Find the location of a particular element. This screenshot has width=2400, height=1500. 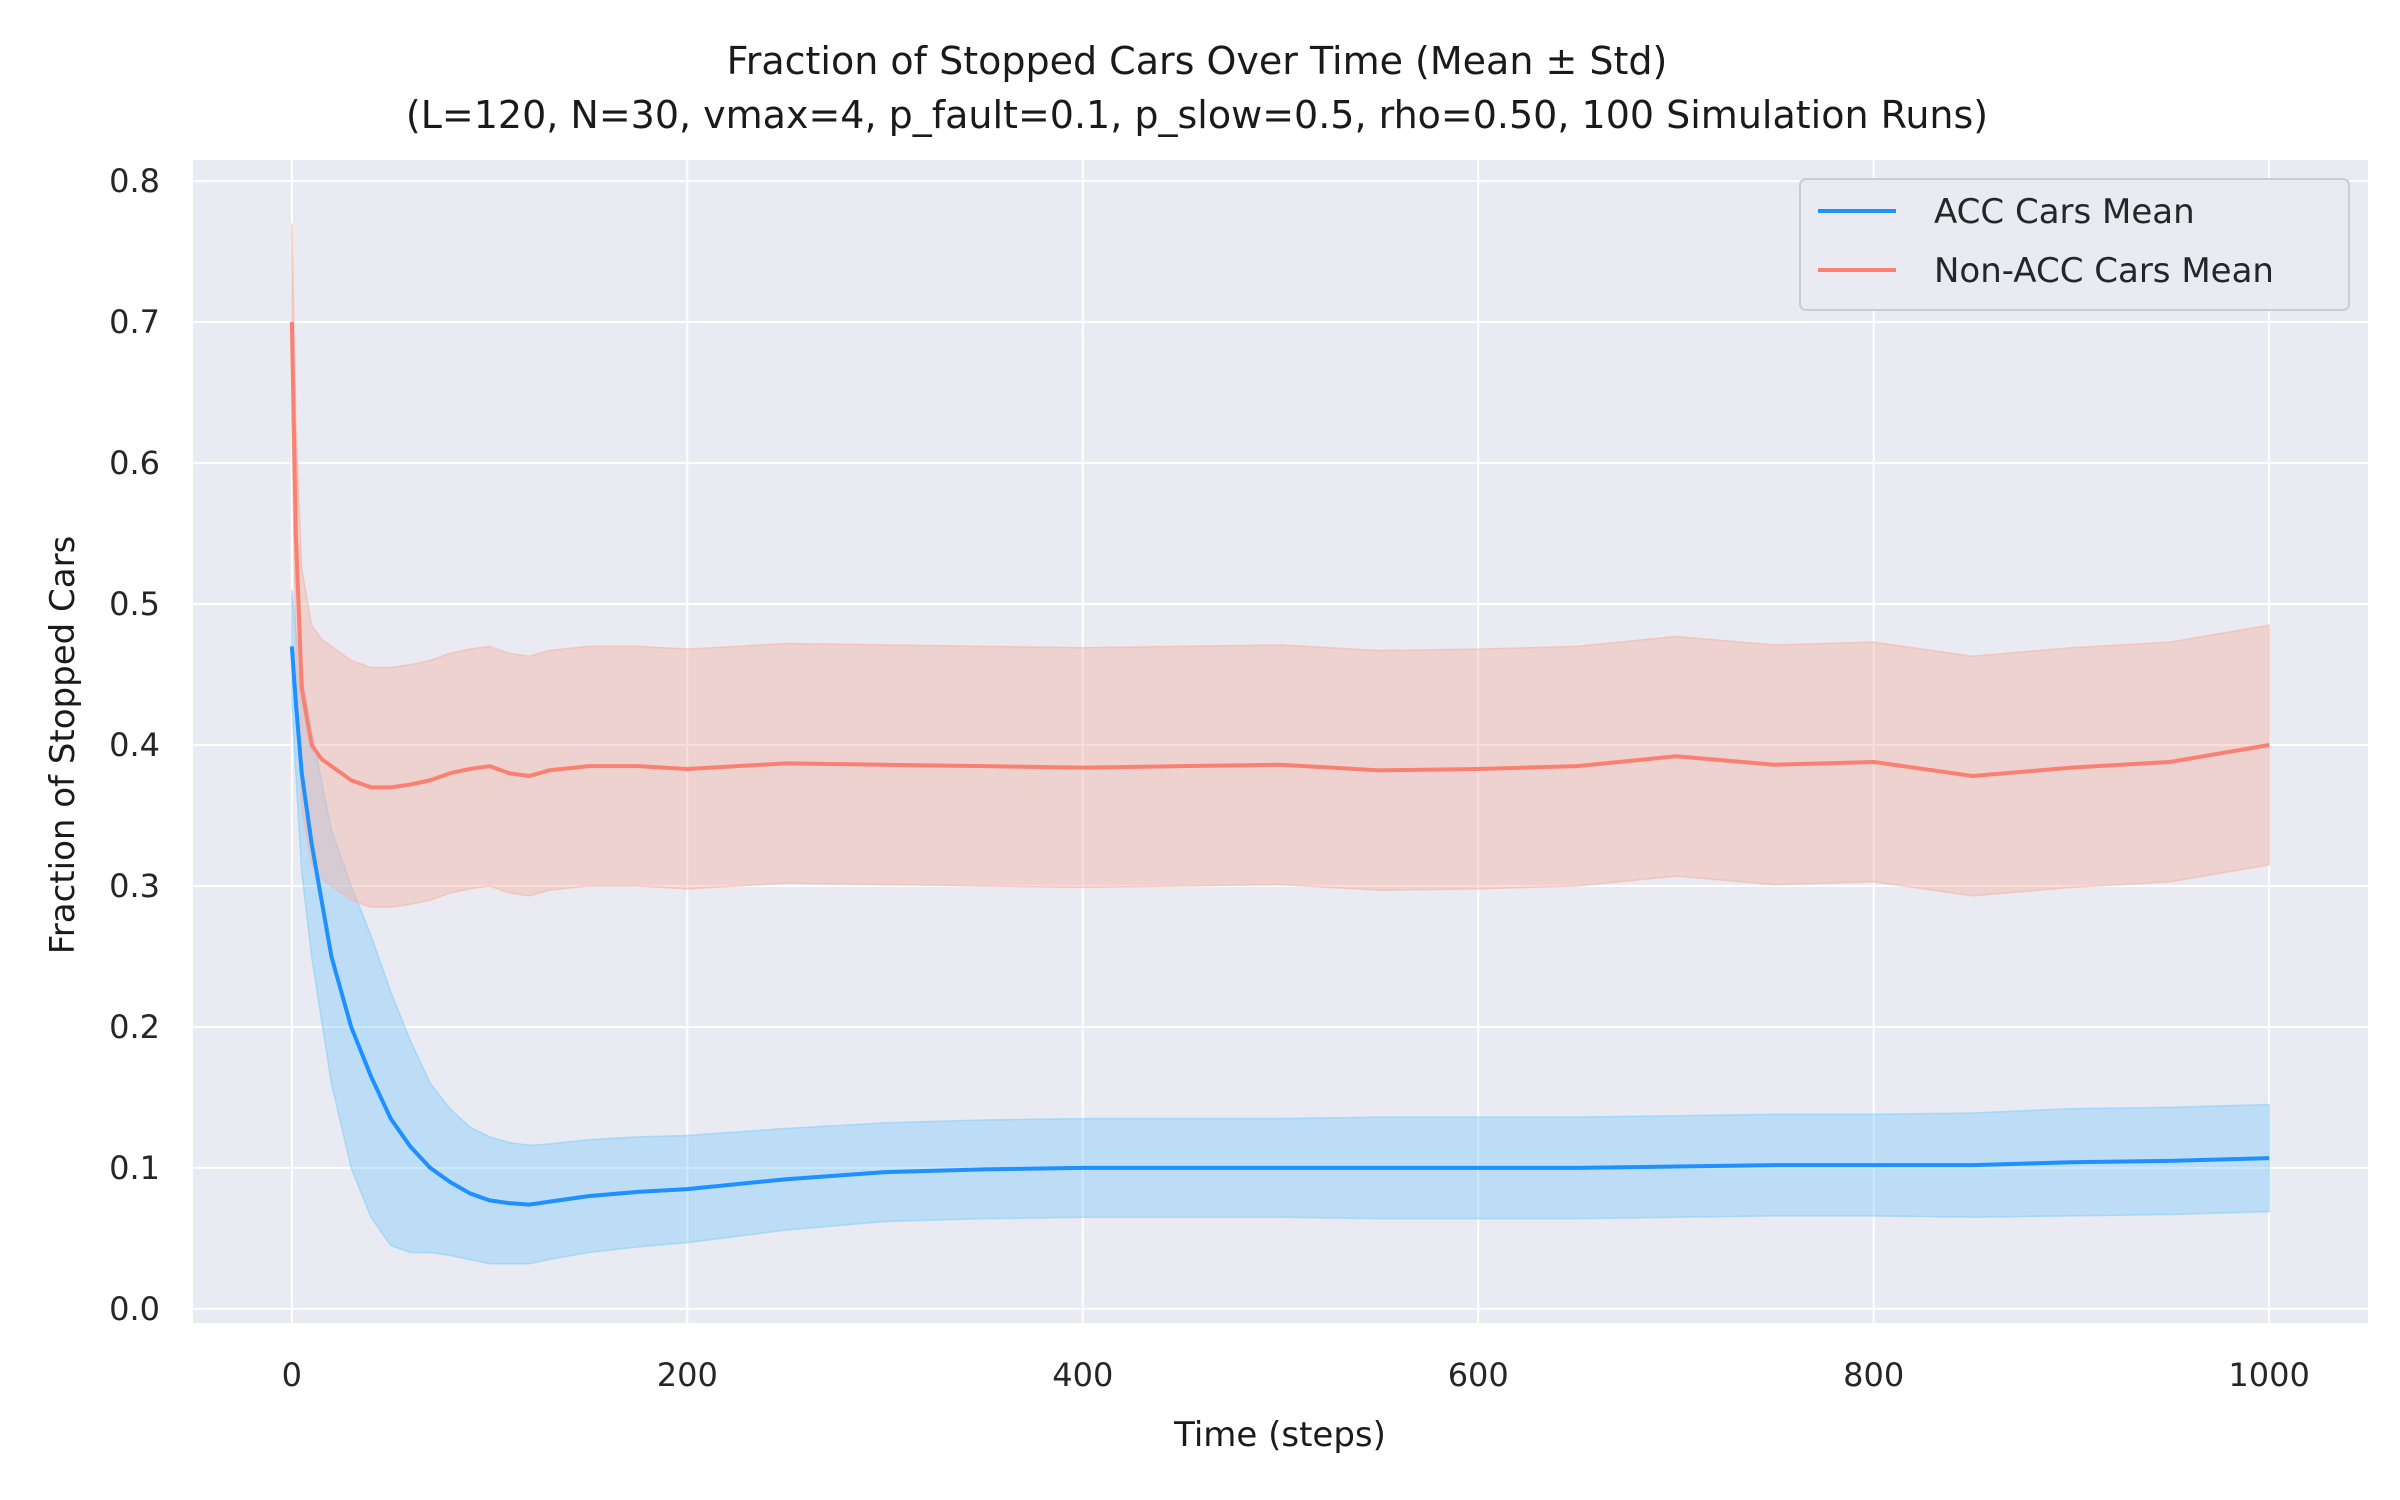

y-tick-label: 0.1 is located at coordinates (134, 1168).